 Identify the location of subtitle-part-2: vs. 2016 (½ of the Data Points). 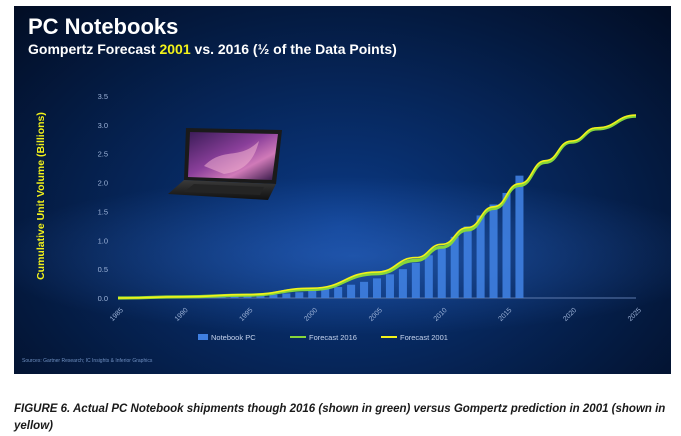
(293, 49).